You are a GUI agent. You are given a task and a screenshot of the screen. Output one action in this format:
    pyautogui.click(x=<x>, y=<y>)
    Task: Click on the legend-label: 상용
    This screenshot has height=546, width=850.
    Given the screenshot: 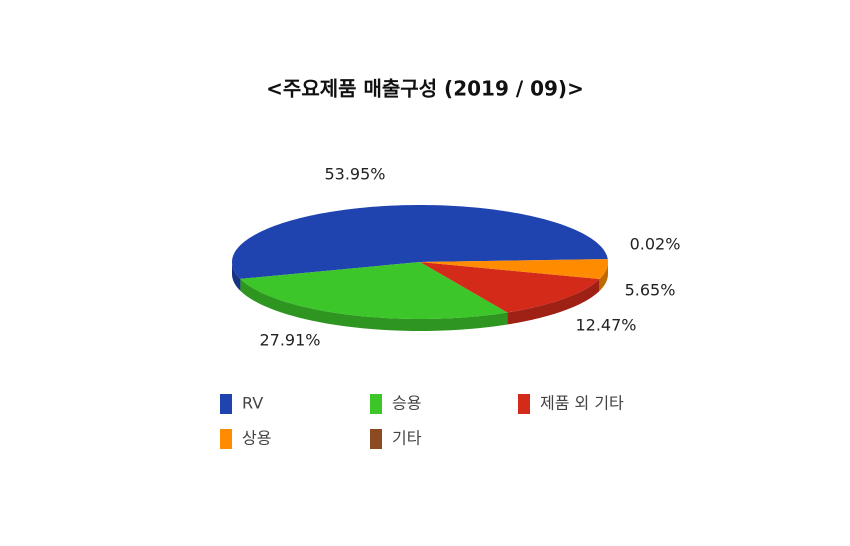 What is the action you would take?
    pyautogui.click(x=256, y=438)
    